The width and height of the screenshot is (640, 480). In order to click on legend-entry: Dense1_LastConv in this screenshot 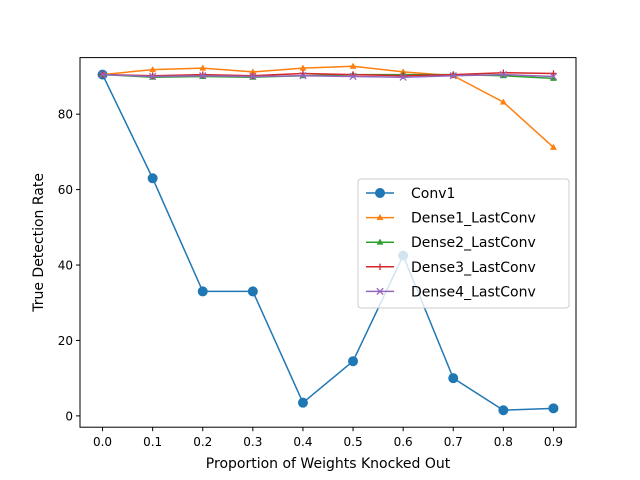, I will do `click(451, 219)`.